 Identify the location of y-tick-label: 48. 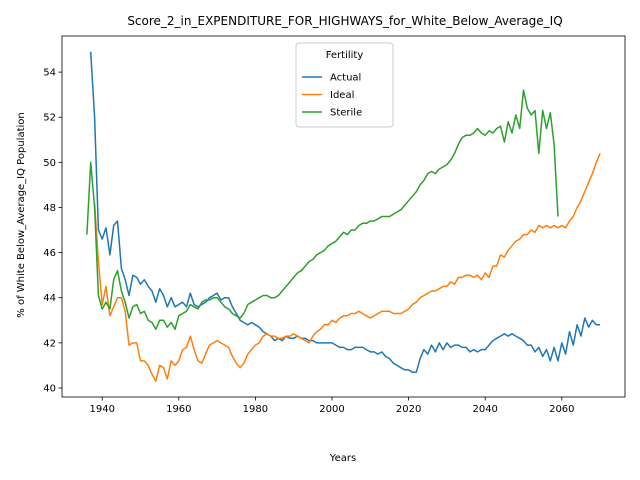
(49, 208).